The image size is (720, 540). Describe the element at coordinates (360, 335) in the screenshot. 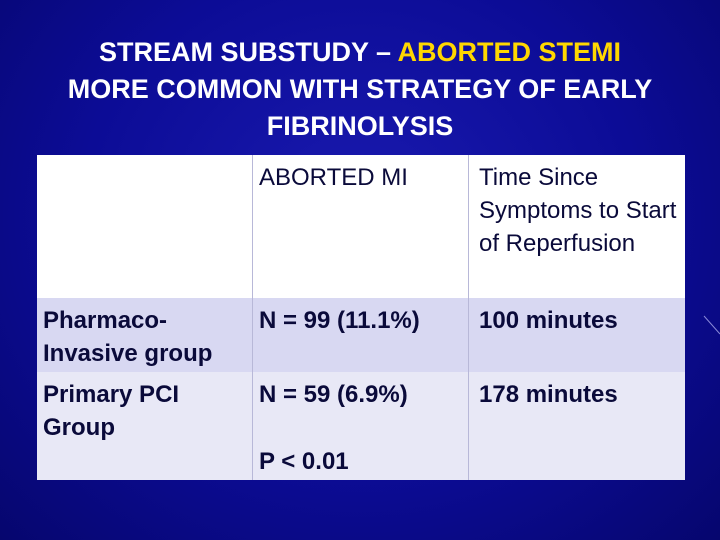

I see `cell: N = 99 (11.1%)` at that location.